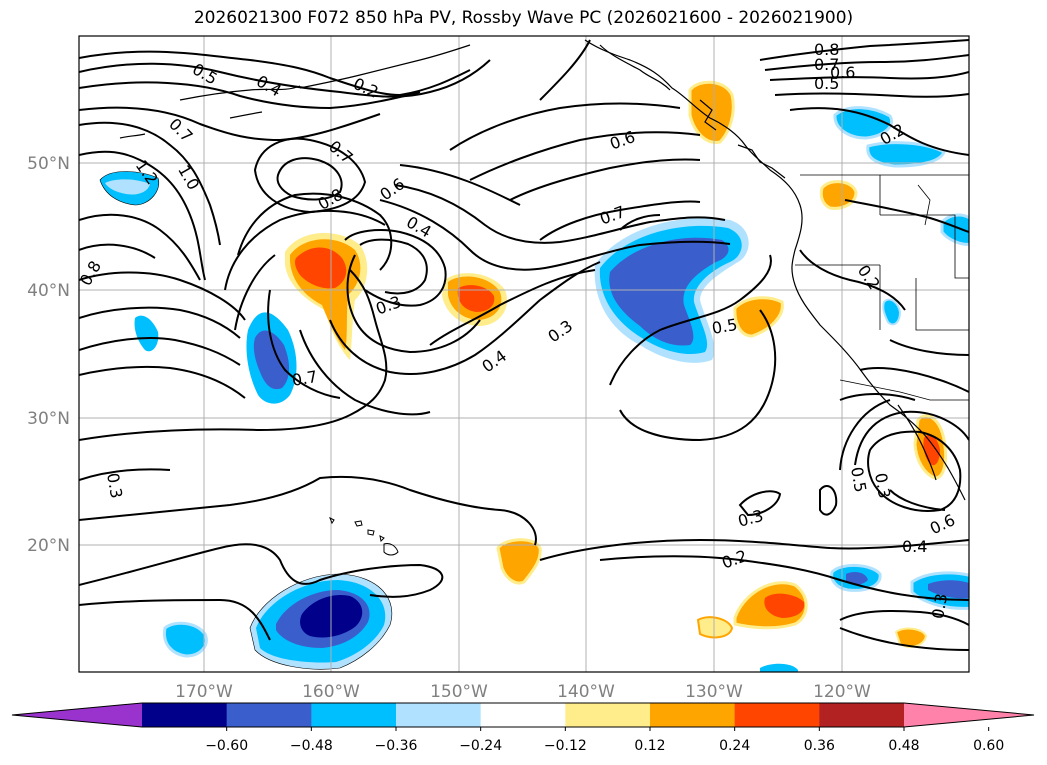 The width and height of the screenshot is (1047, 765). Describe the element at coordinates (48, 419) in the screenshot. I see `lat-label: 30°N` at that location.